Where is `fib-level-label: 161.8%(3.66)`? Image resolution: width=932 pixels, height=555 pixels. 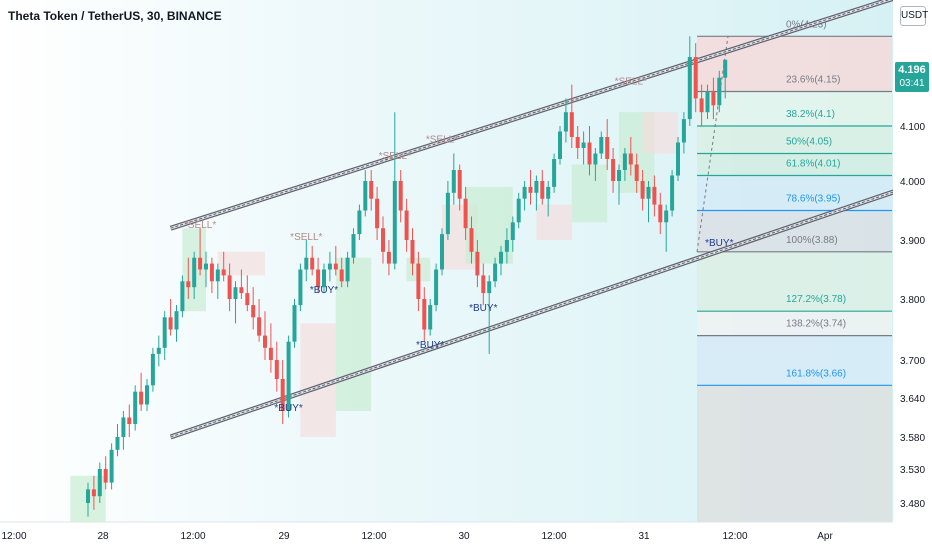
fib-level-label: 161.8%(3.66) is located at coordinates (816, 373).